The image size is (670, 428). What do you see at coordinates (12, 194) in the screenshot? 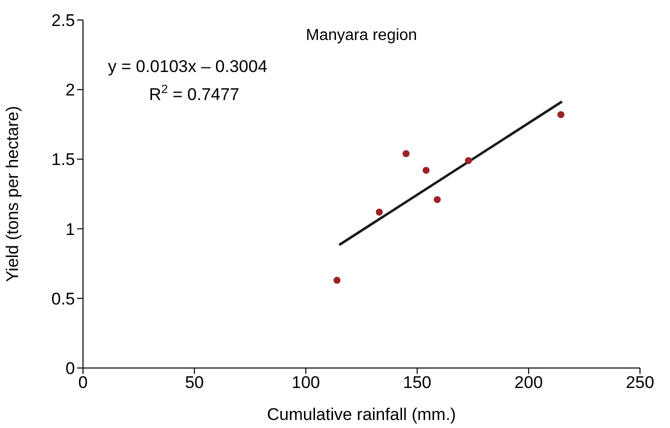
I see `y-axis-title: Yield (tons per hectare)` at bounding box center [12, 194].